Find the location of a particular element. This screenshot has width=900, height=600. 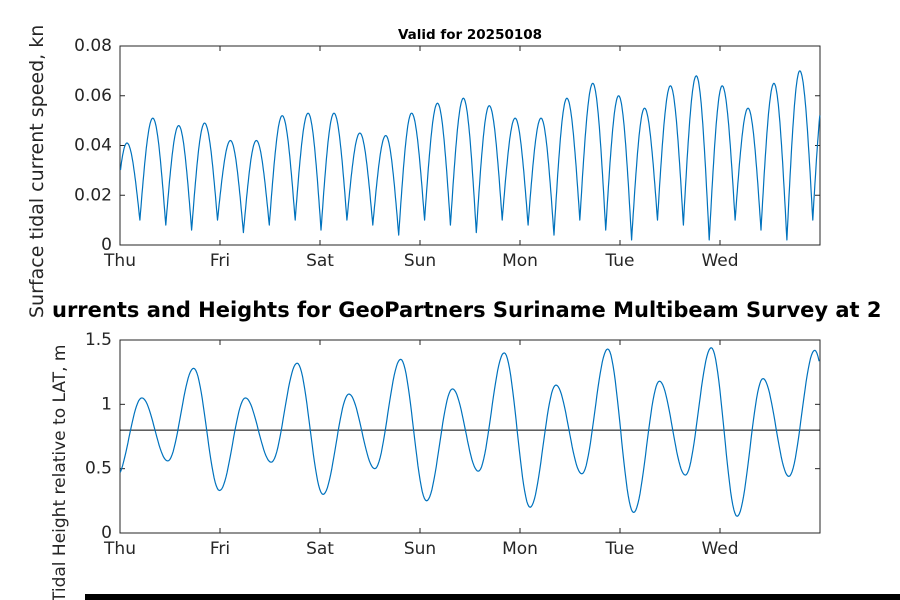

svg-text: 0.08 is located at coordinates (93, 46).